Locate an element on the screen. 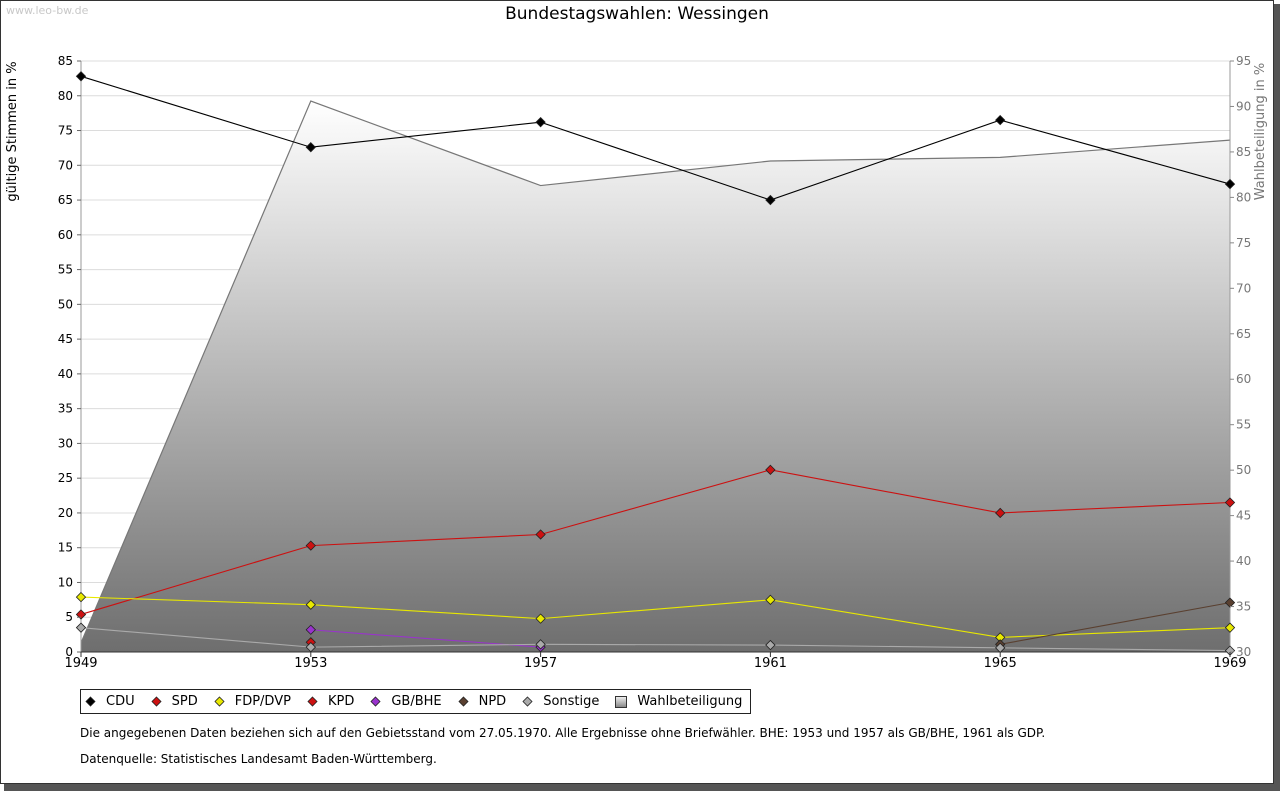  legend-label: CDU is located at coordinates (120, 701).